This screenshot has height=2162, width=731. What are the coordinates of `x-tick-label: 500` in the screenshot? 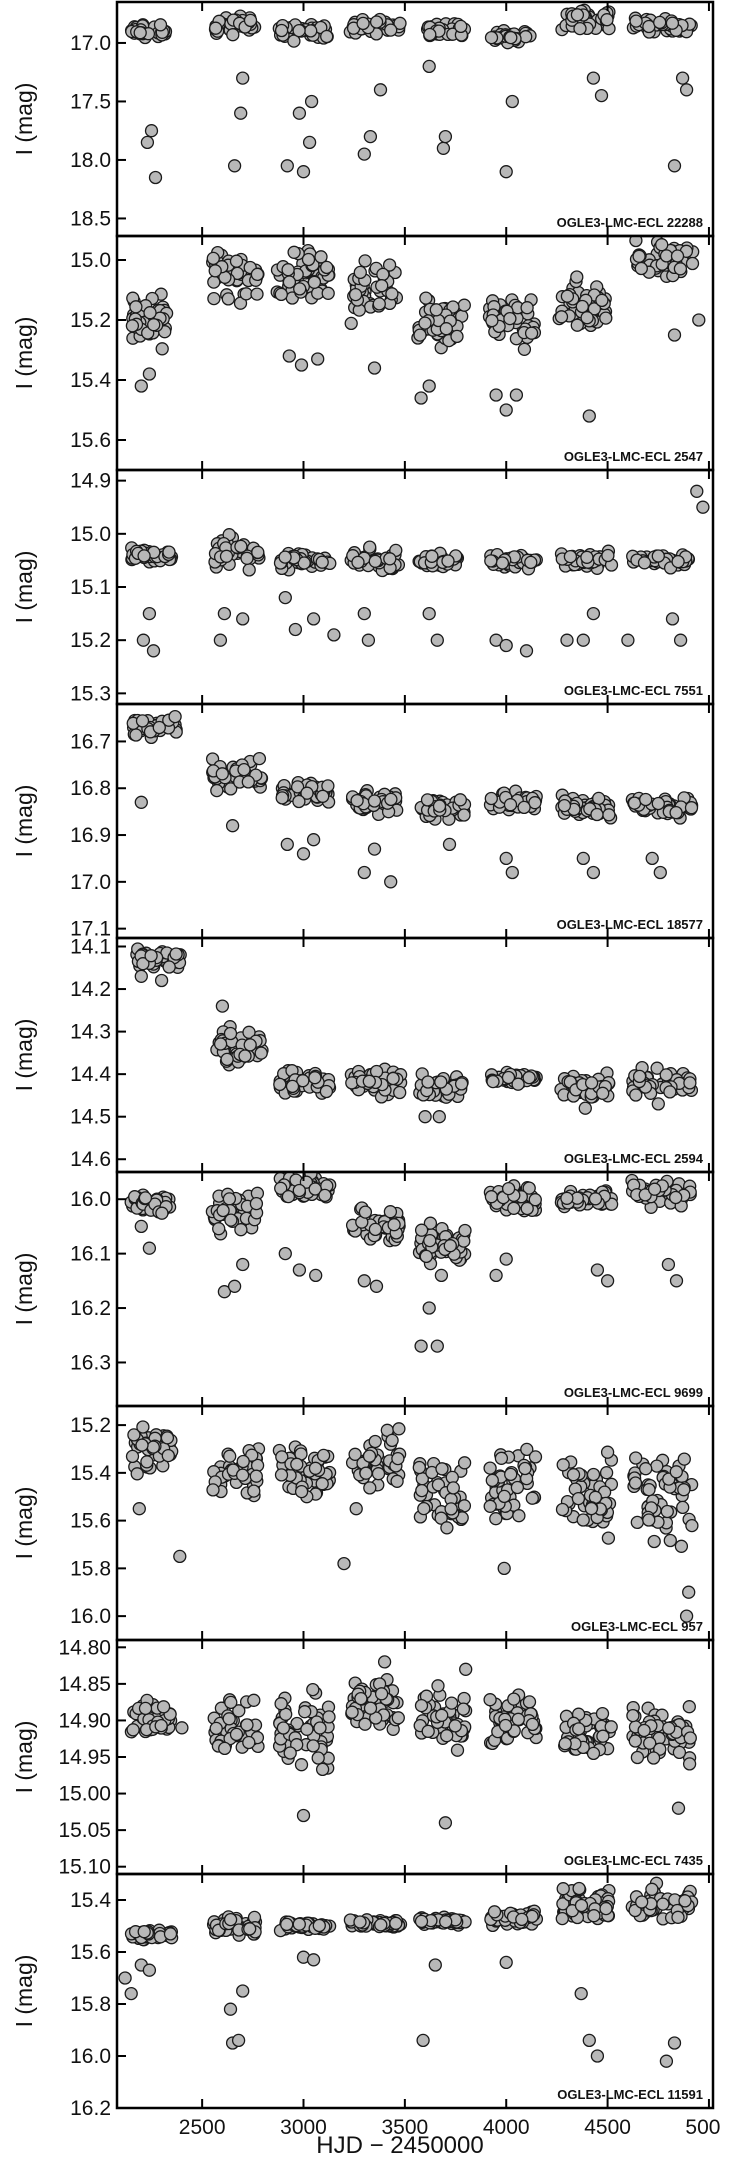 It's located at (702, 2127).